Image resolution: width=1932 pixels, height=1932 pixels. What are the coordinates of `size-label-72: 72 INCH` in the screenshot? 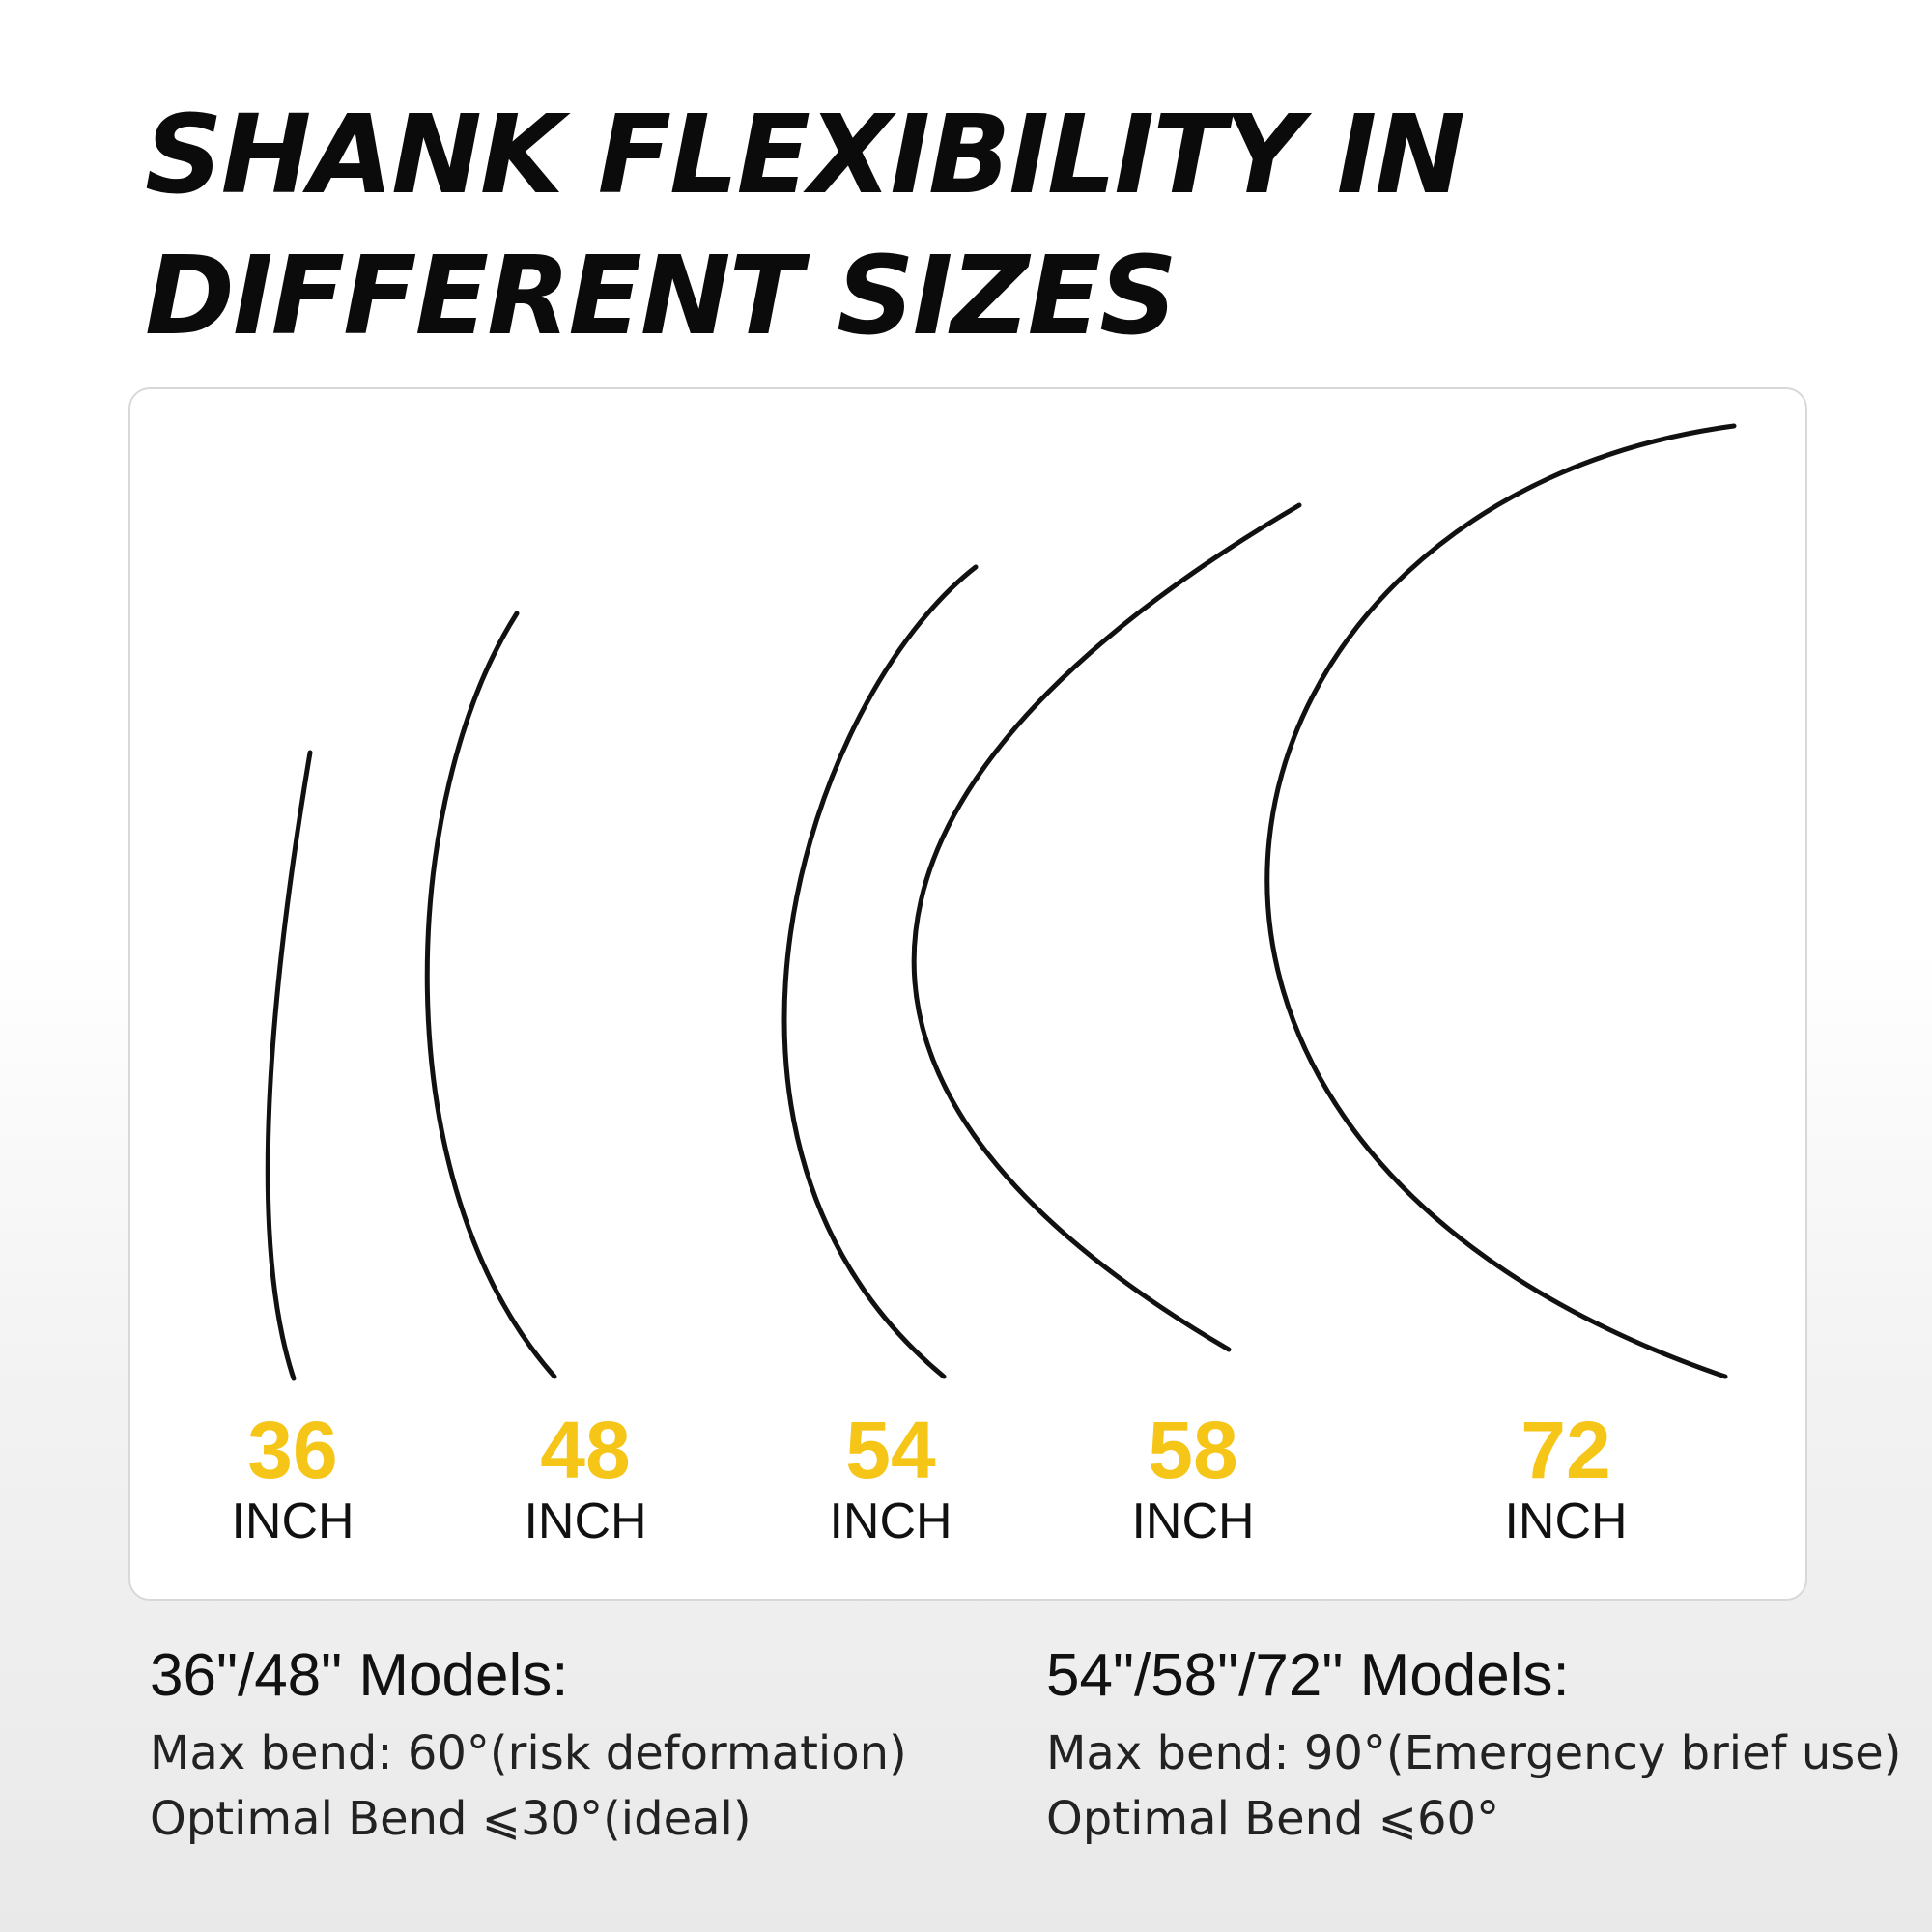 It's located at (1566, 1477).